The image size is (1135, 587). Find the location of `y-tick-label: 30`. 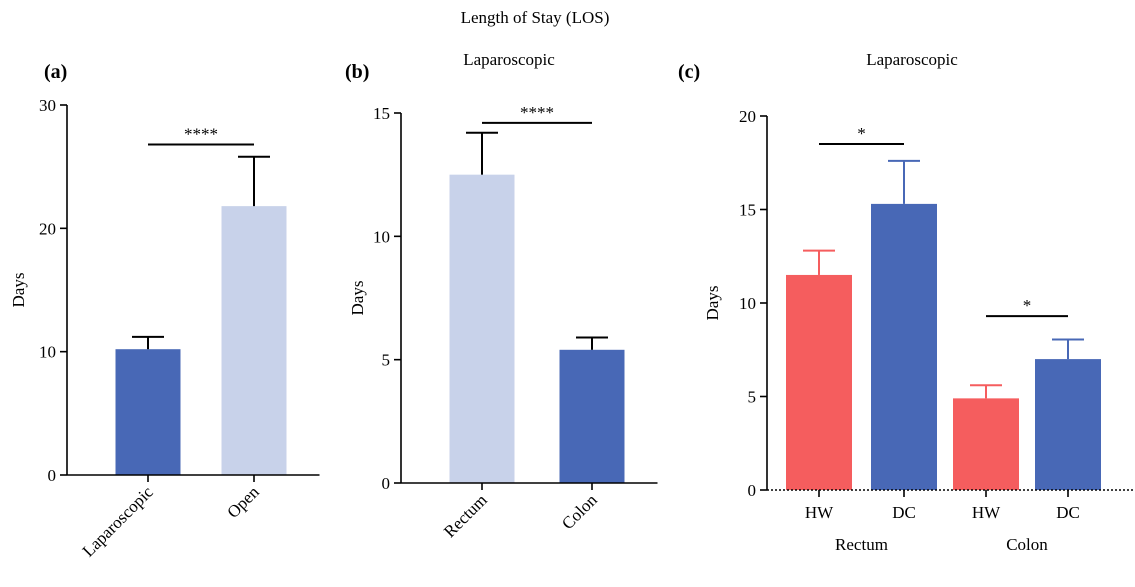

y-tick-label: 30 is located at coordinates (47, 105).